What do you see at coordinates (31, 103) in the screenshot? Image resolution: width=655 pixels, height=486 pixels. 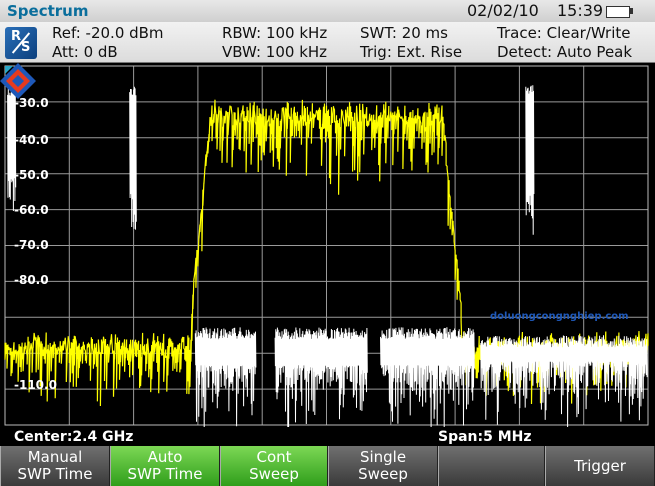 I see `y-label: -30.0` at bounding box center [31, 103].